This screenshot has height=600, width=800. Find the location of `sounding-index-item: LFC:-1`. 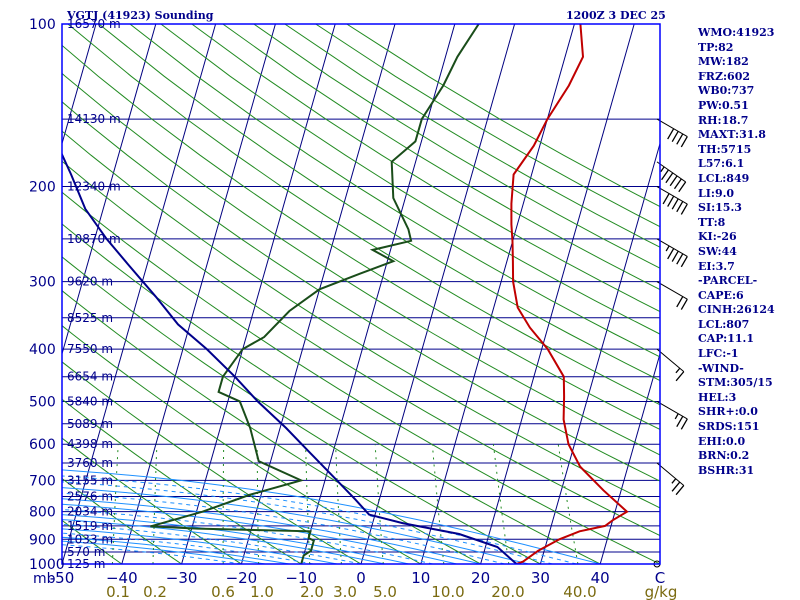

sounding-index-item: LFC:-1 is located at coordinates (718, 354).